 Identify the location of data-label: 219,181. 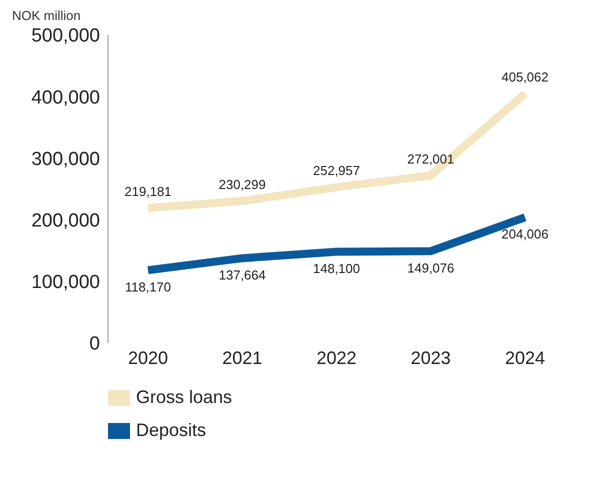
(148, 191).